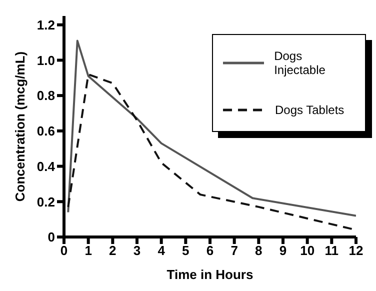  I want to click on x-tick-label: 6, so click(210, 250).